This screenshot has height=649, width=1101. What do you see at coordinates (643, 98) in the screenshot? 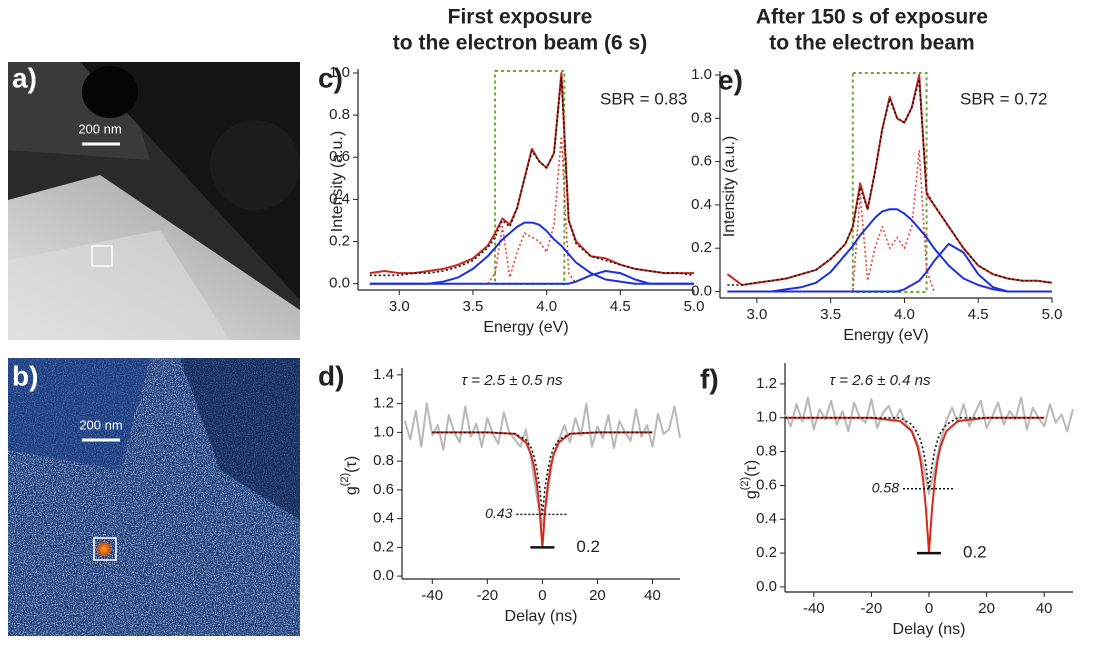
I see `annotation: SBR = 0.83` at bounding box center [643, 98].